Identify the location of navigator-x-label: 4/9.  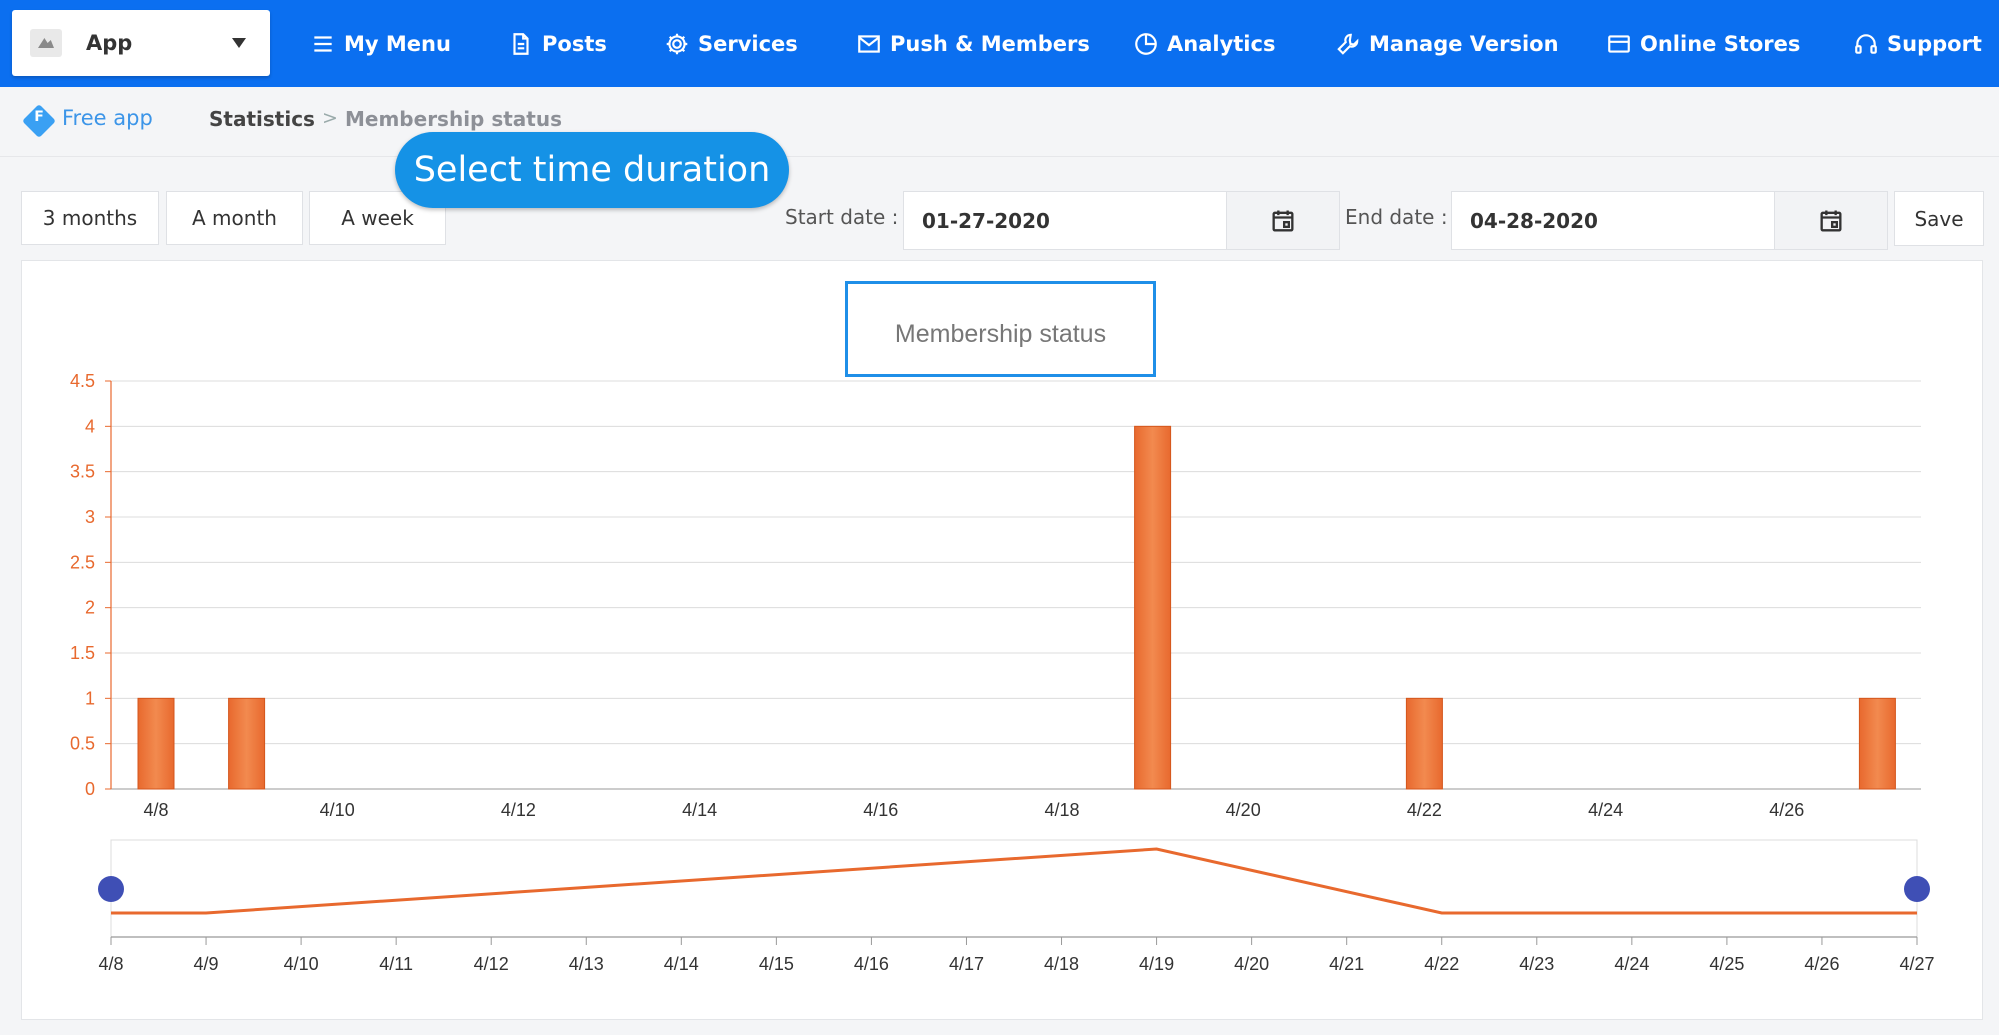
(206, 964).